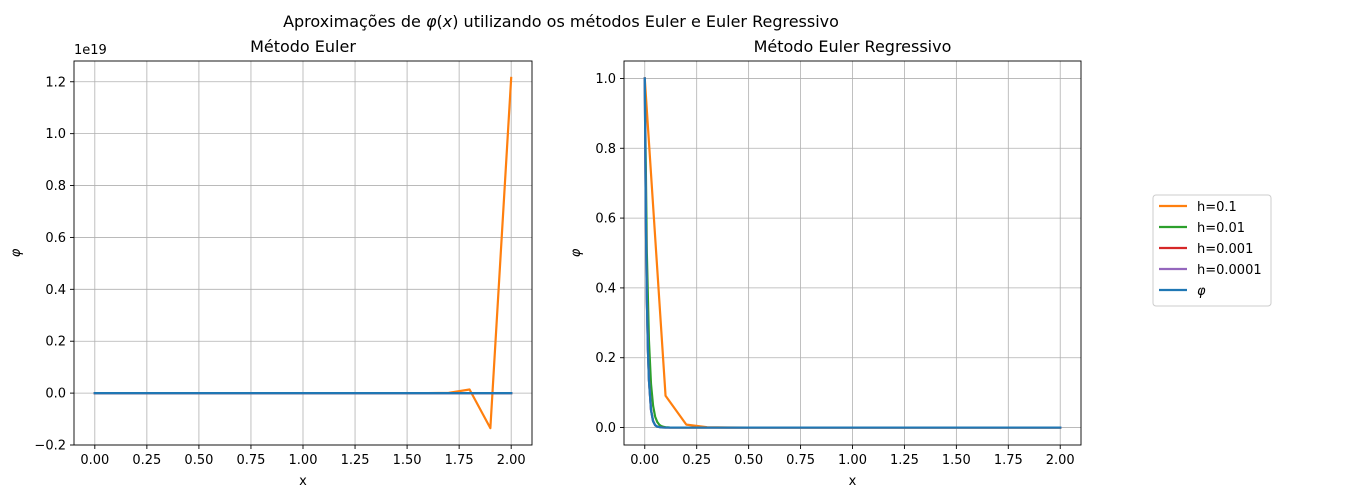 This screenshot has height=498, width=1351. I want to click on euler-x-tick-label: 0.00, so click(94, 460).